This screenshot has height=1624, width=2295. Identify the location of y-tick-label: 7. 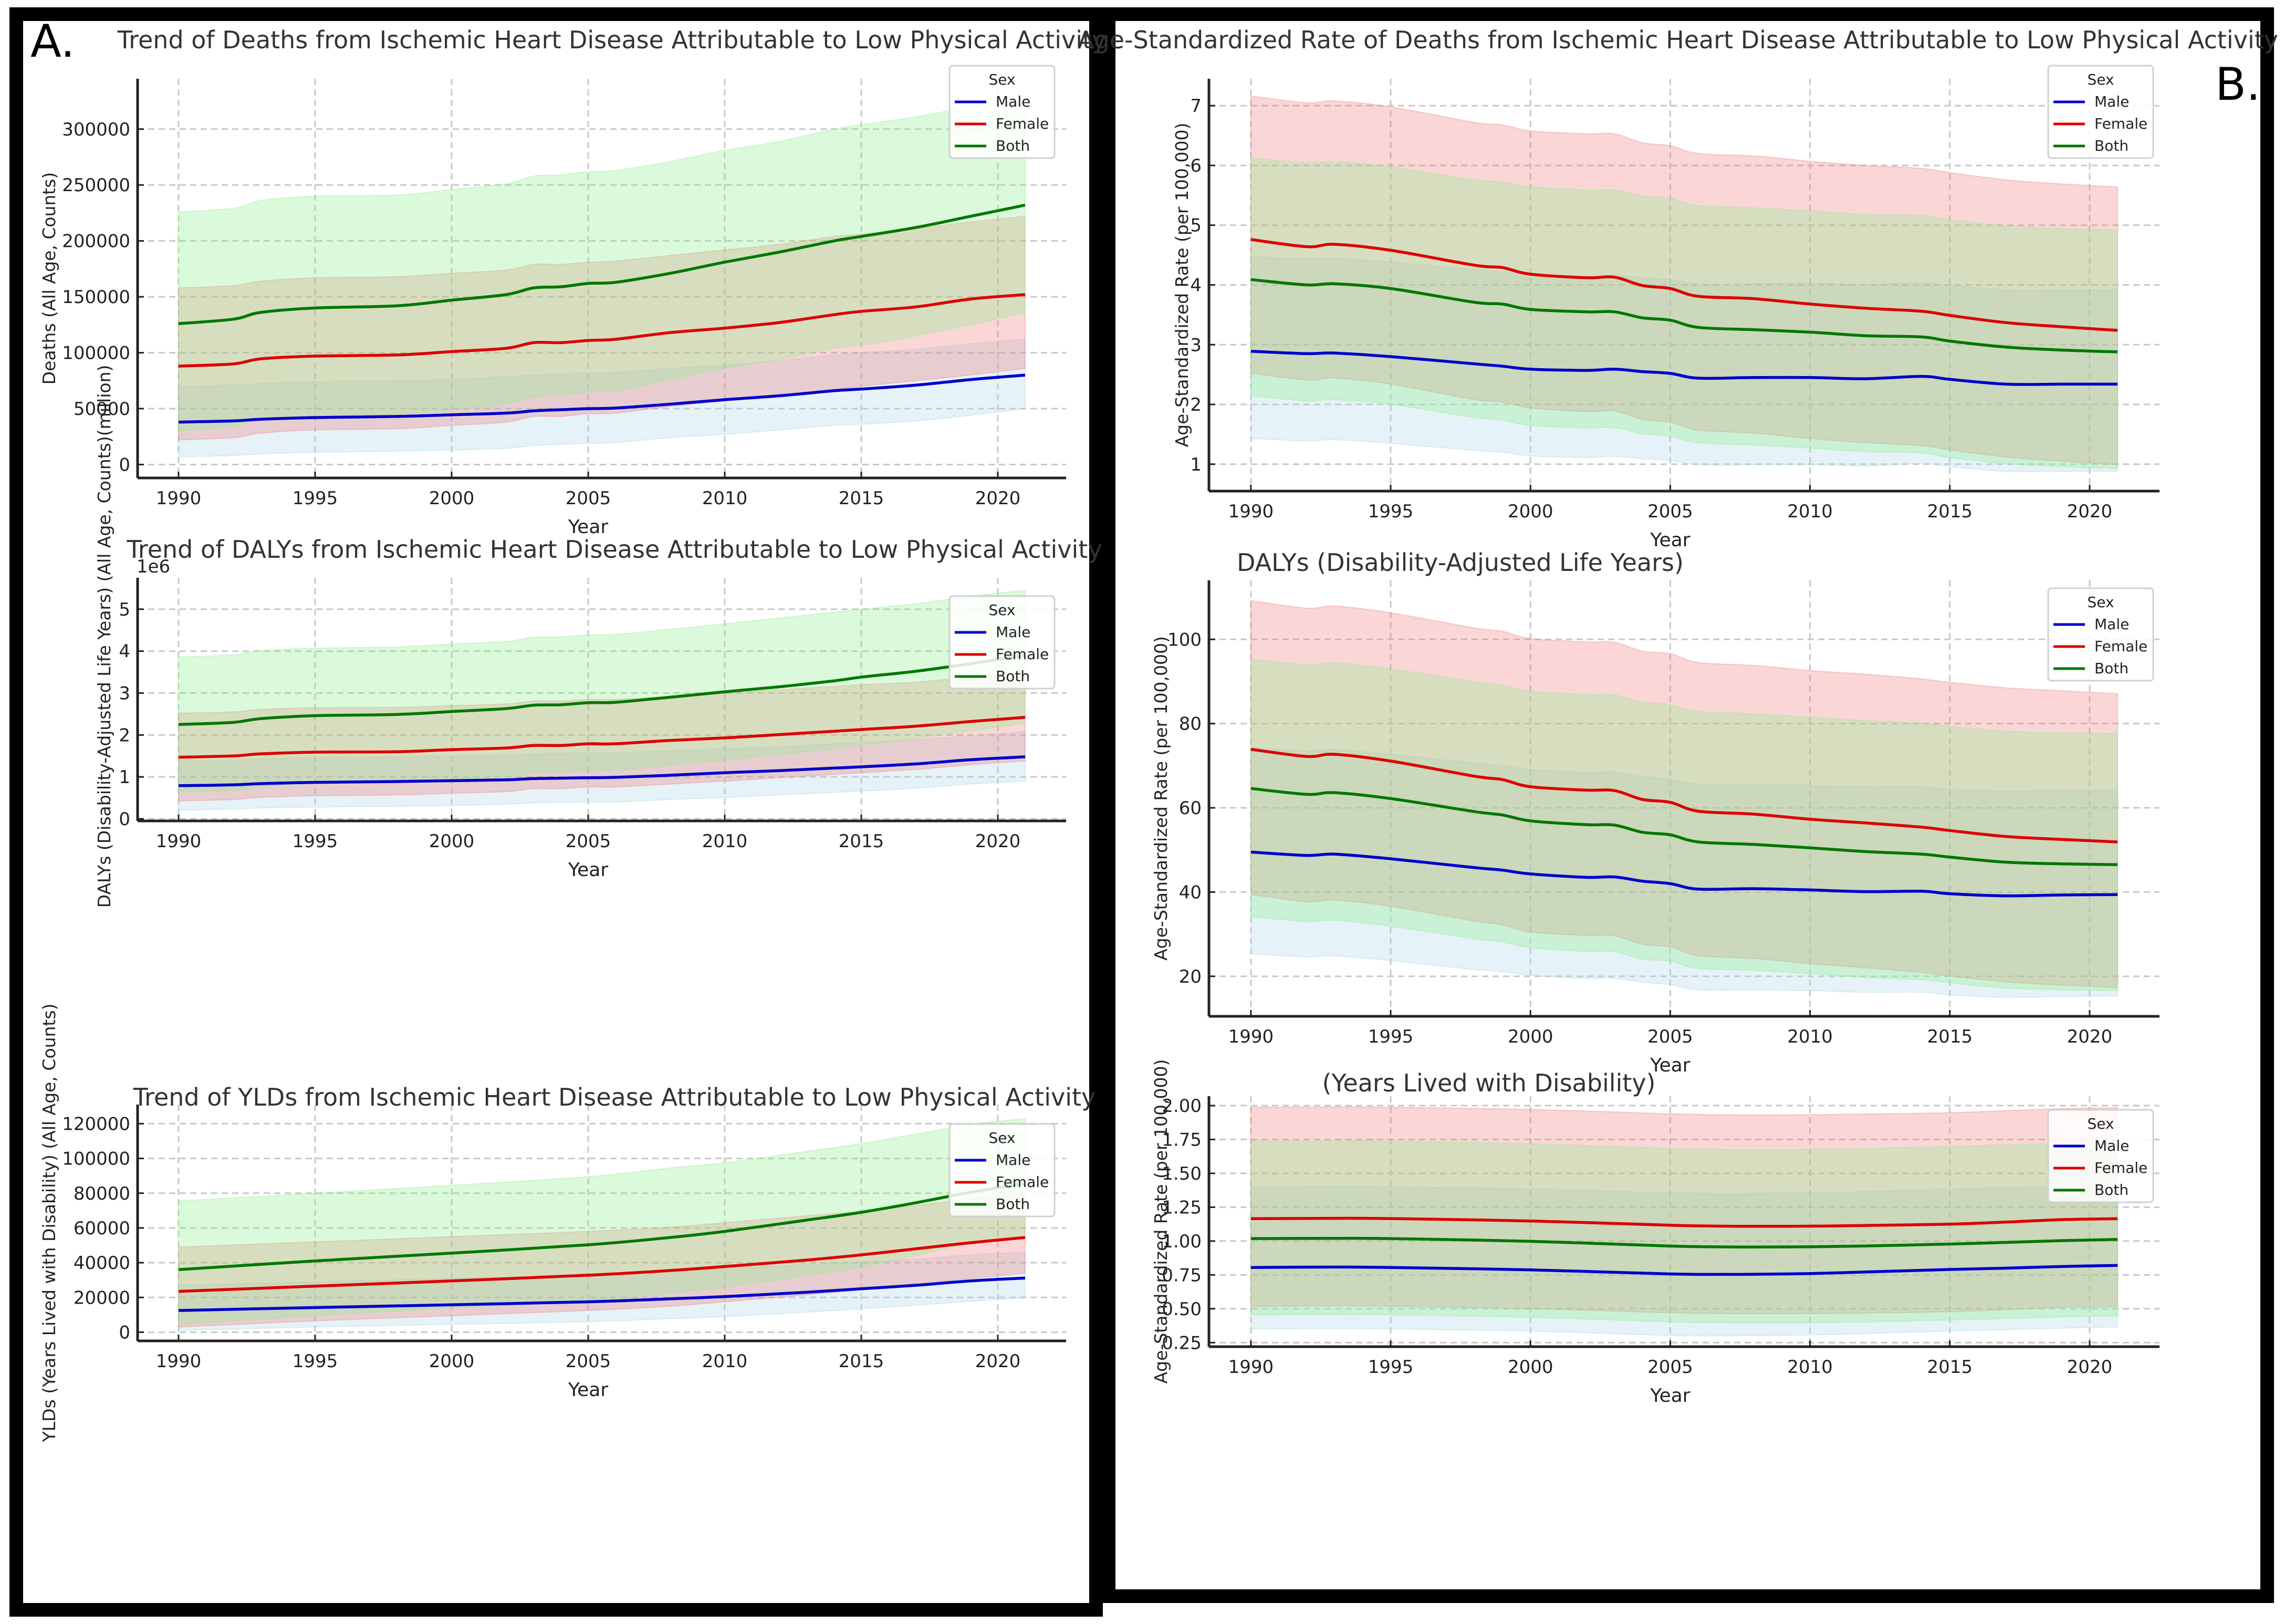
(1196, 106).